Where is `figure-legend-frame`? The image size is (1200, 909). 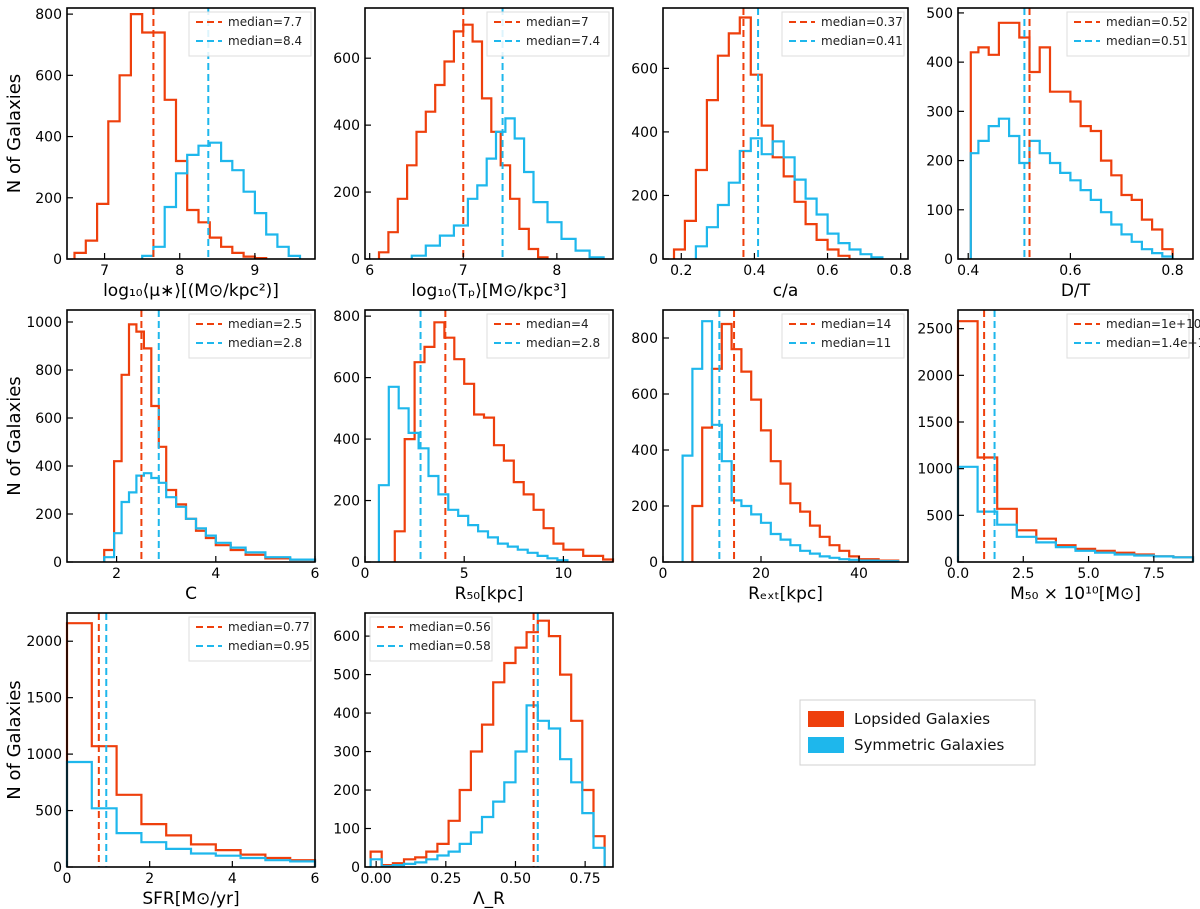 figure-legend-frame is located at coordinates (917, 732).